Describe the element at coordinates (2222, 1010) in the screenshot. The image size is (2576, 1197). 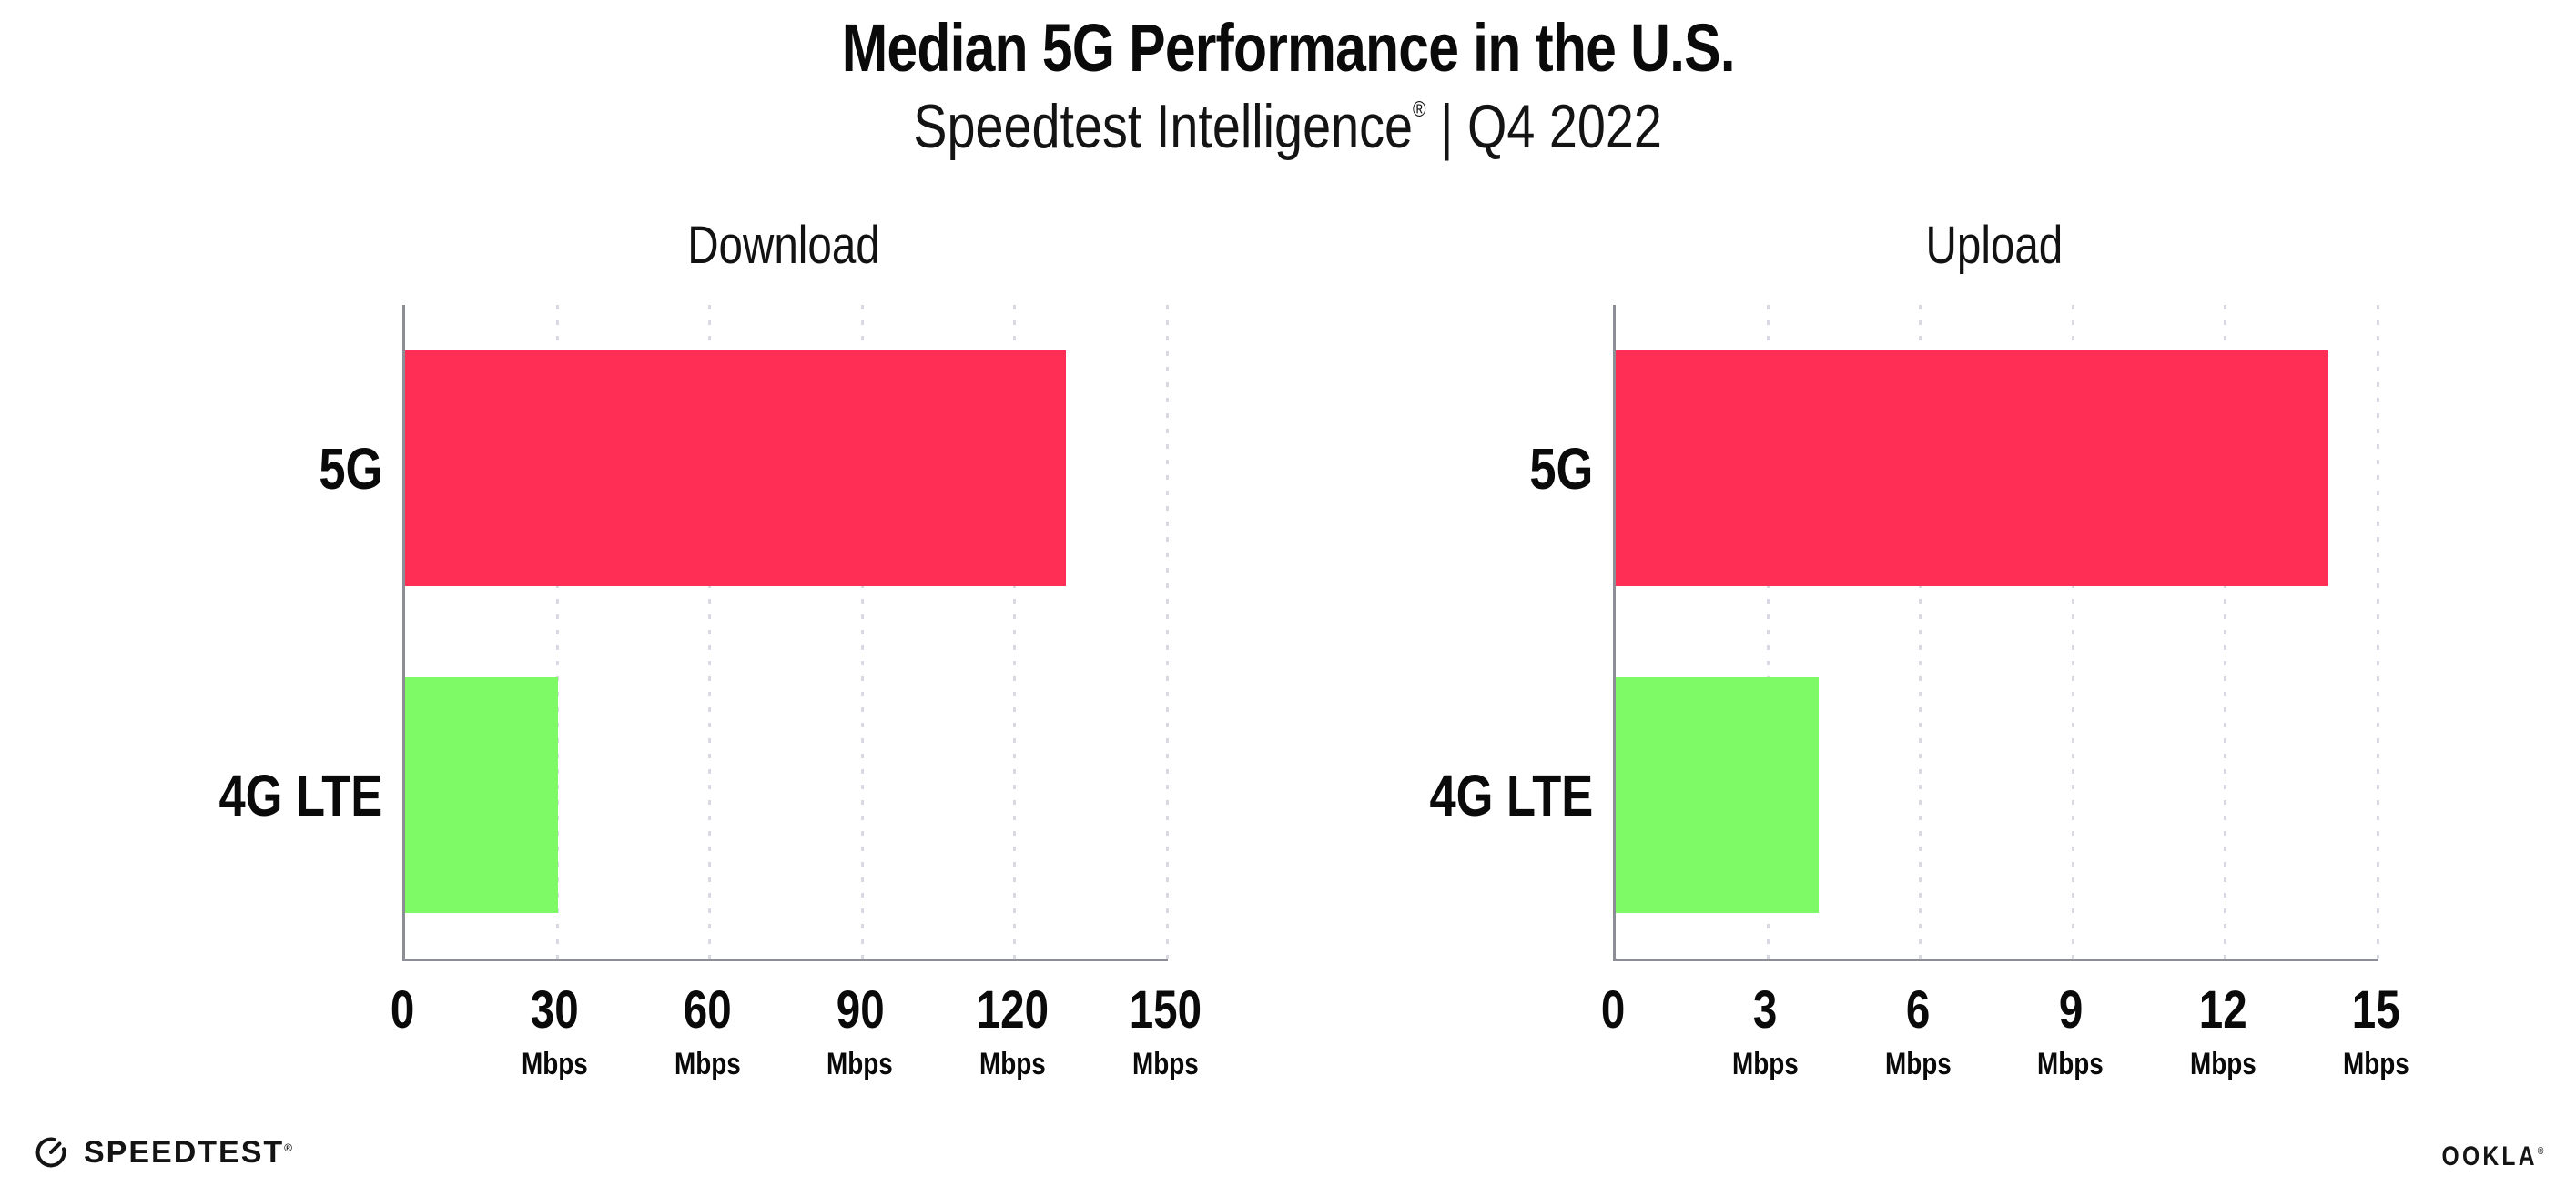
I see `x-tick-label: 12` at that location.